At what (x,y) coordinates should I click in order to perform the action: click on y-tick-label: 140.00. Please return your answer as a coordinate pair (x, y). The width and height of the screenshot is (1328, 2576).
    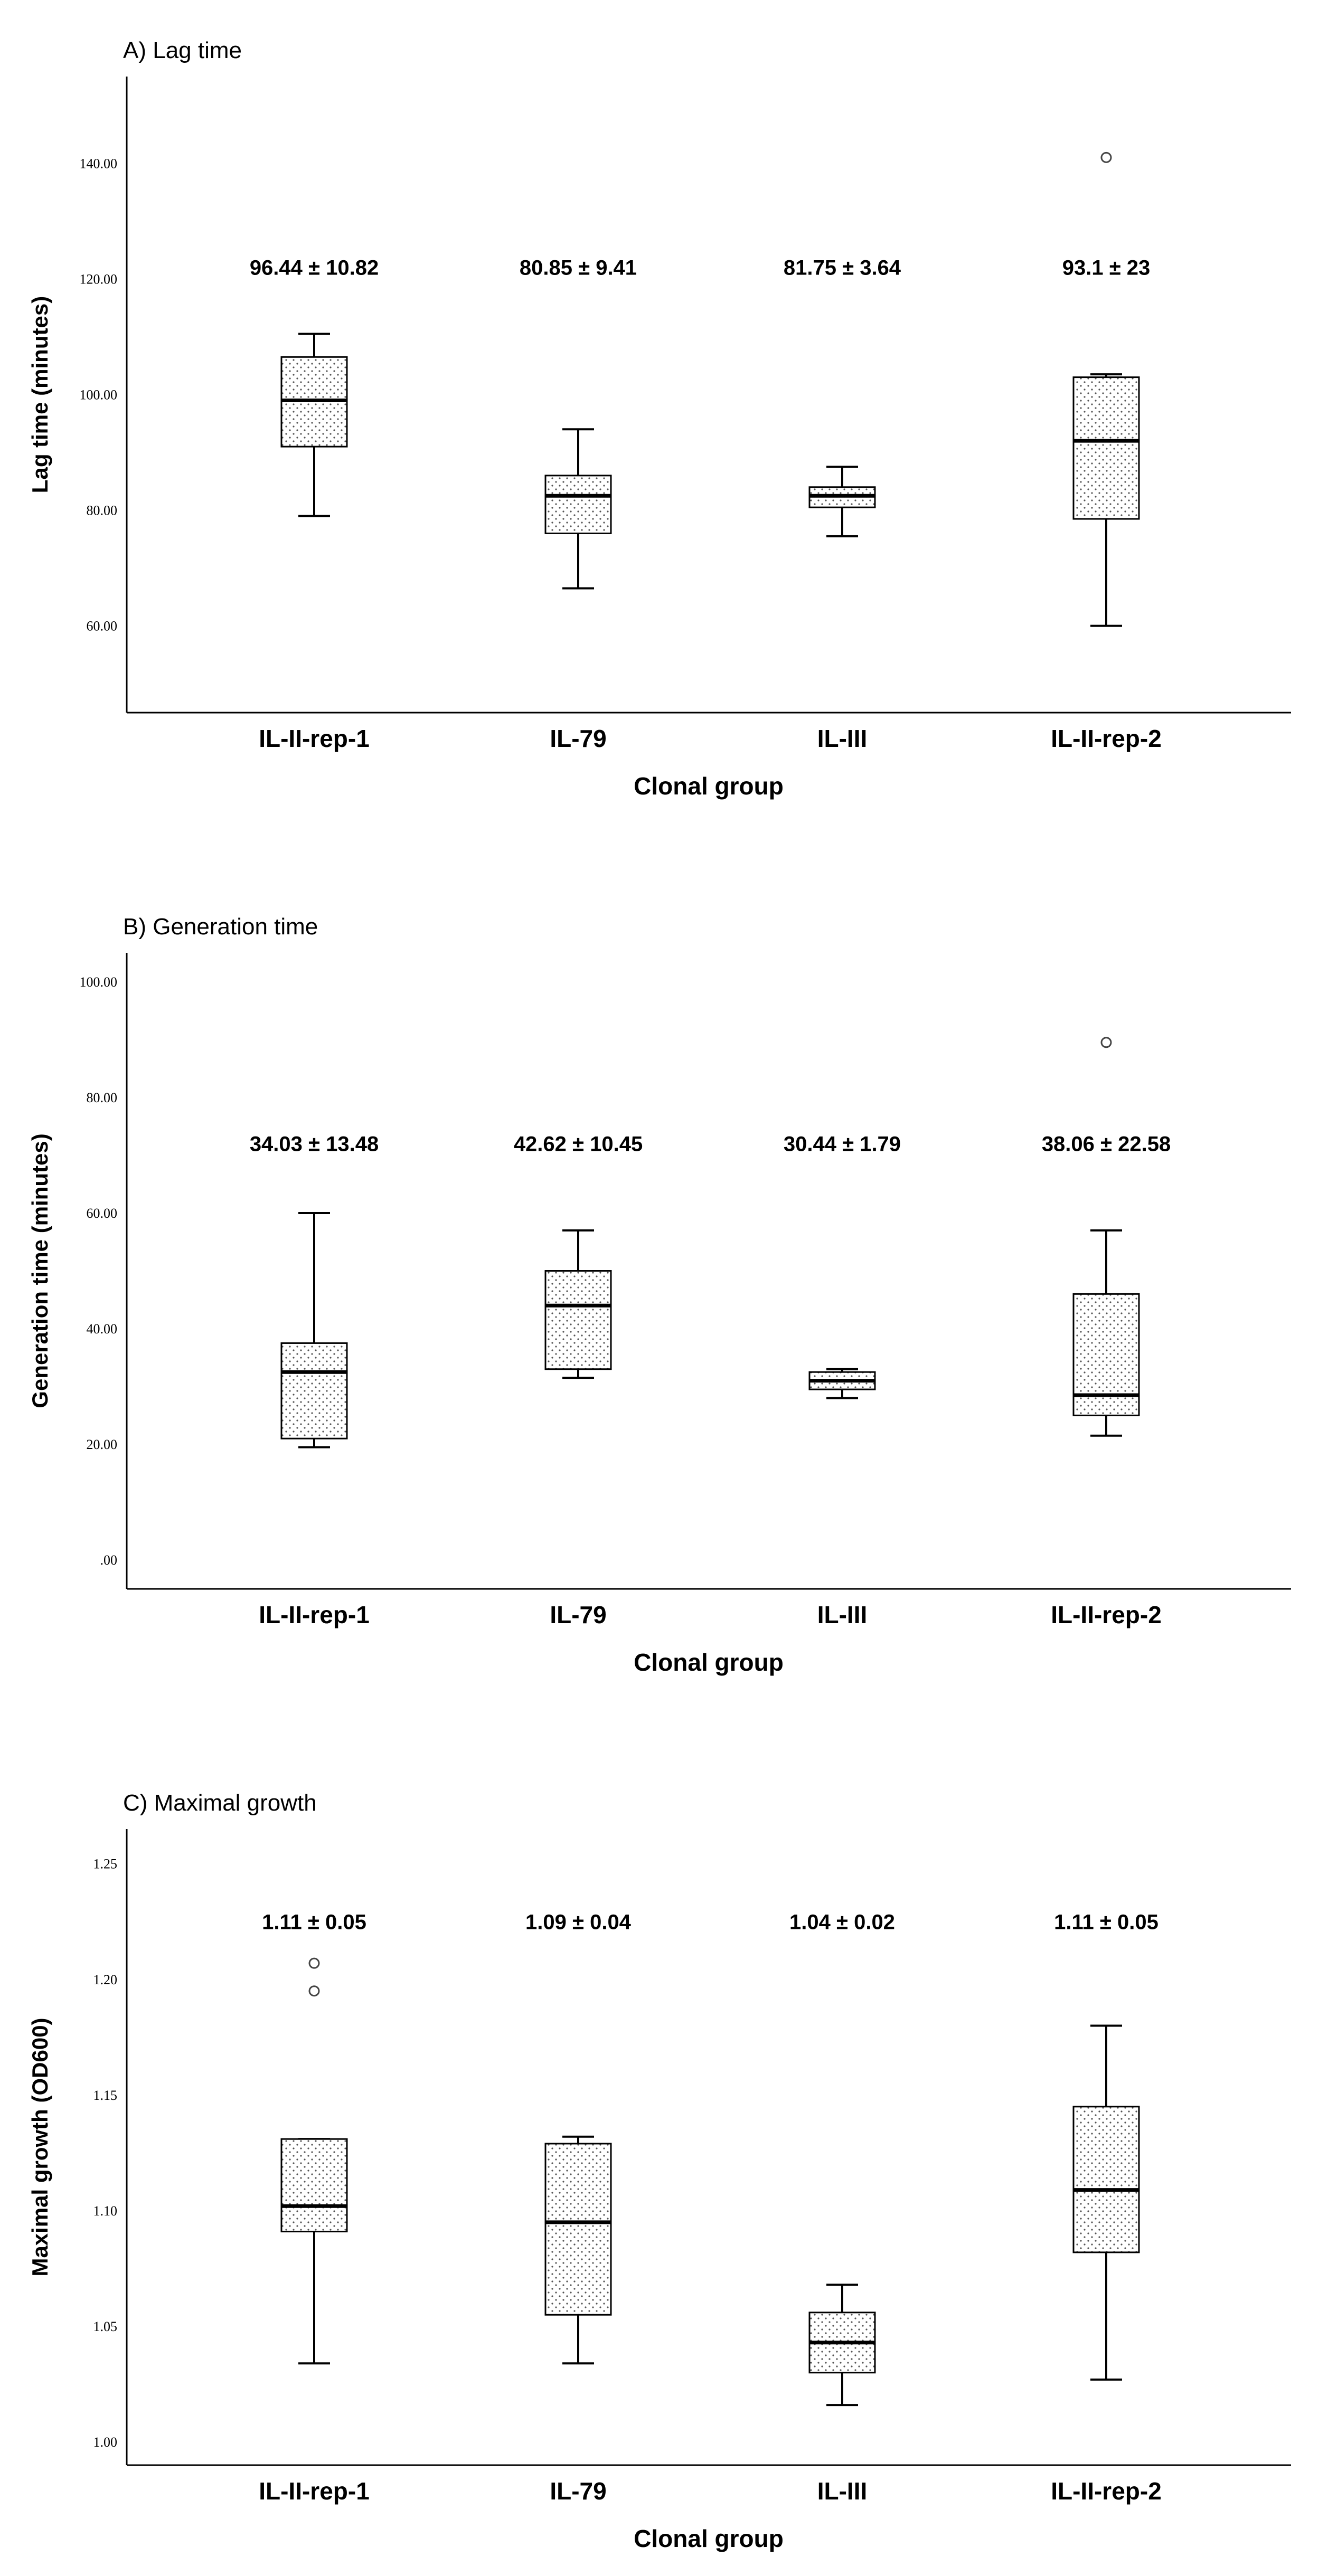
    Looking at the image, I should click on (99, 163).